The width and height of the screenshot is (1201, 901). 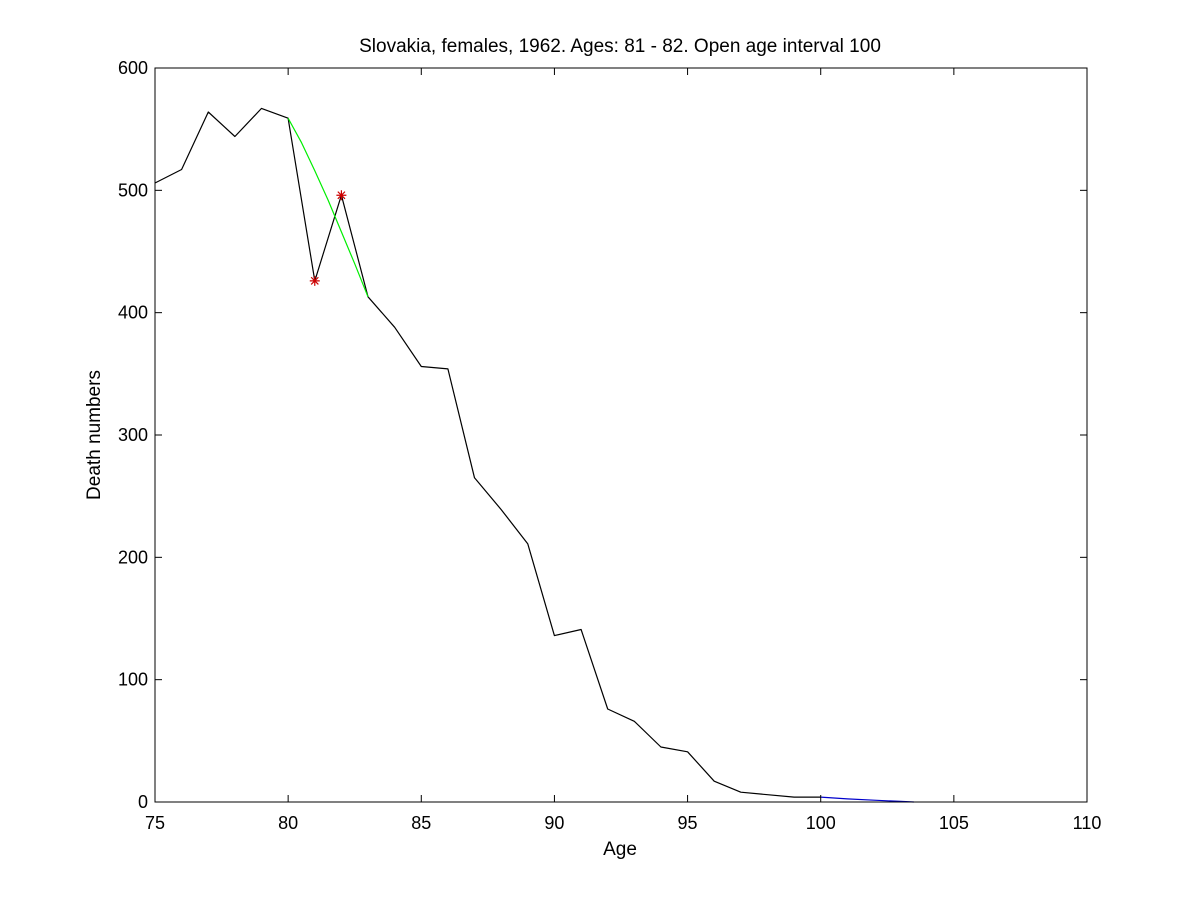 What do you see at coordinates (143, 802) in the screenshot?
I see `y-tick-label: 0` at bounding box center [143, 802].